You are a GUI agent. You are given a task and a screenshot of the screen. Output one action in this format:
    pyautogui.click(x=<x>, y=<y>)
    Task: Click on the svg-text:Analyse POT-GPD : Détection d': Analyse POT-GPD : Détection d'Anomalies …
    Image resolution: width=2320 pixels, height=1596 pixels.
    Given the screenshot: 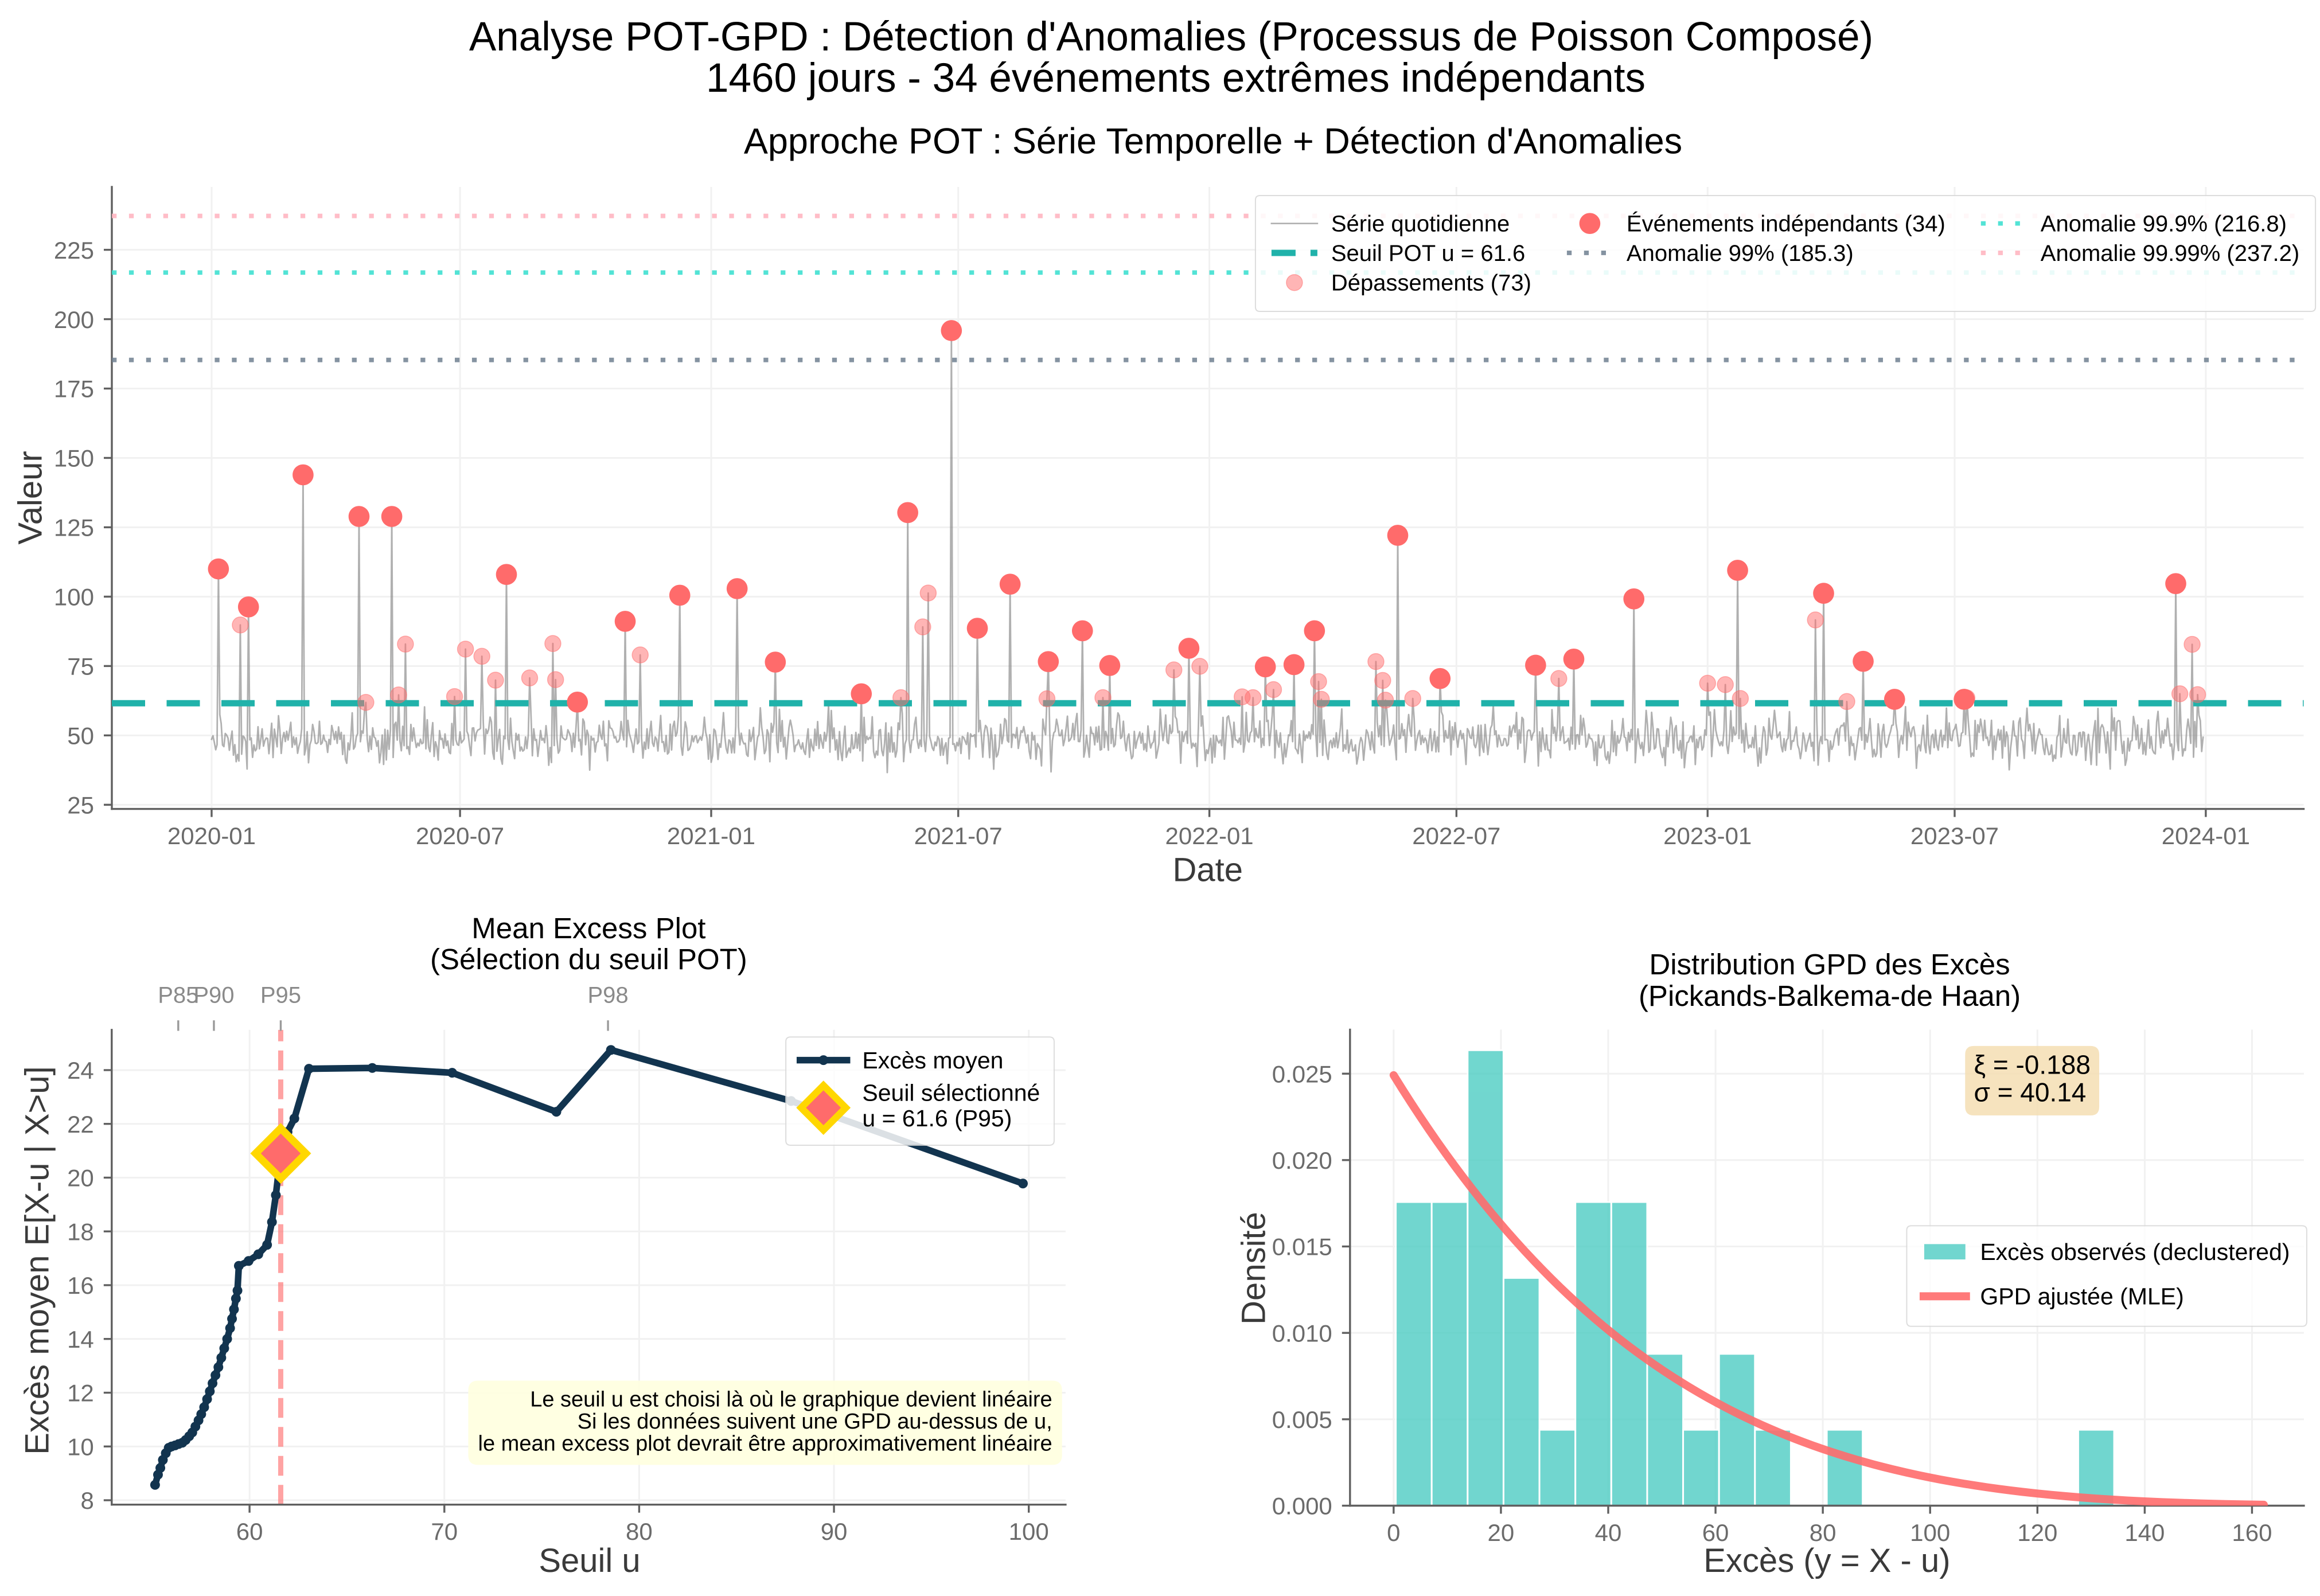 What is the action you would take?
    pyautogui.click(x=1171, y=37)
    